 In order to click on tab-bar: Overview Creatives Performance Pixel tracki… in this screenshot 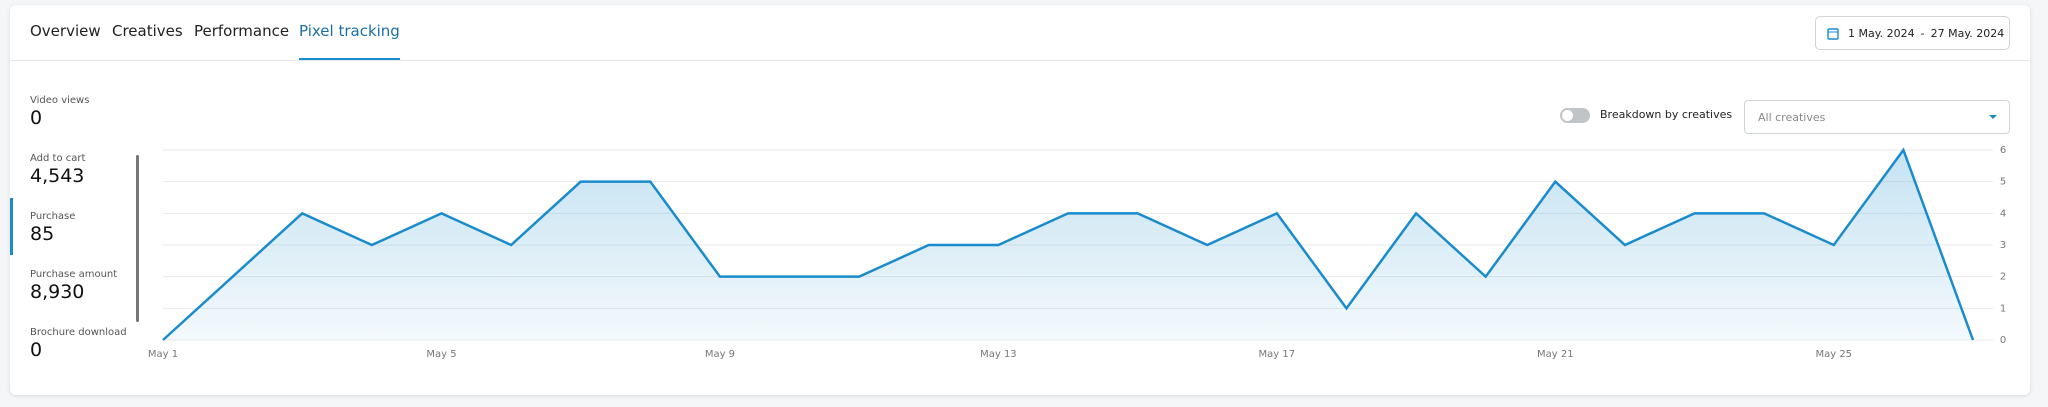, I will do `click(1020, 33)`.